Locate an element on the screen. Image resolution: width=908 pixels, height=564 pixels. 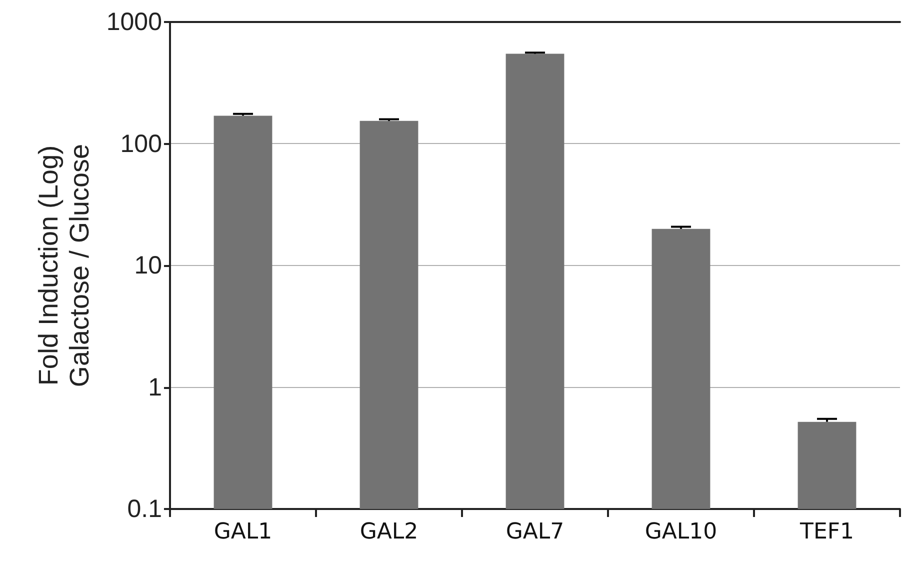
y-tick-label: 100 is located at coordinates (141, 144).